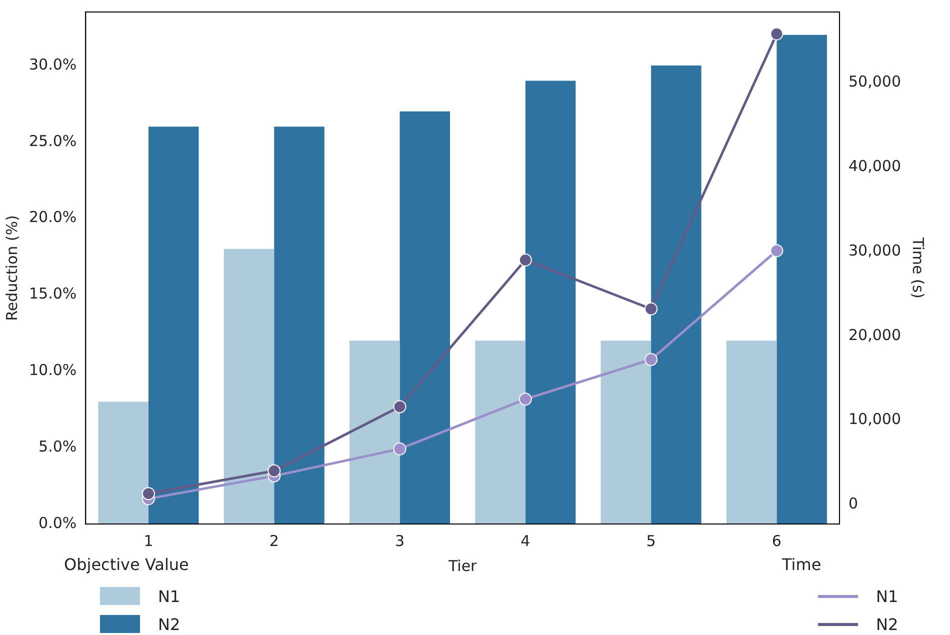 The height and width of the screenshot is (635, 950). What do you see at coordinates (875, 419) in the screenshot?
I see `y2-tick-label: 10,000` at bounding box center [875, 419].